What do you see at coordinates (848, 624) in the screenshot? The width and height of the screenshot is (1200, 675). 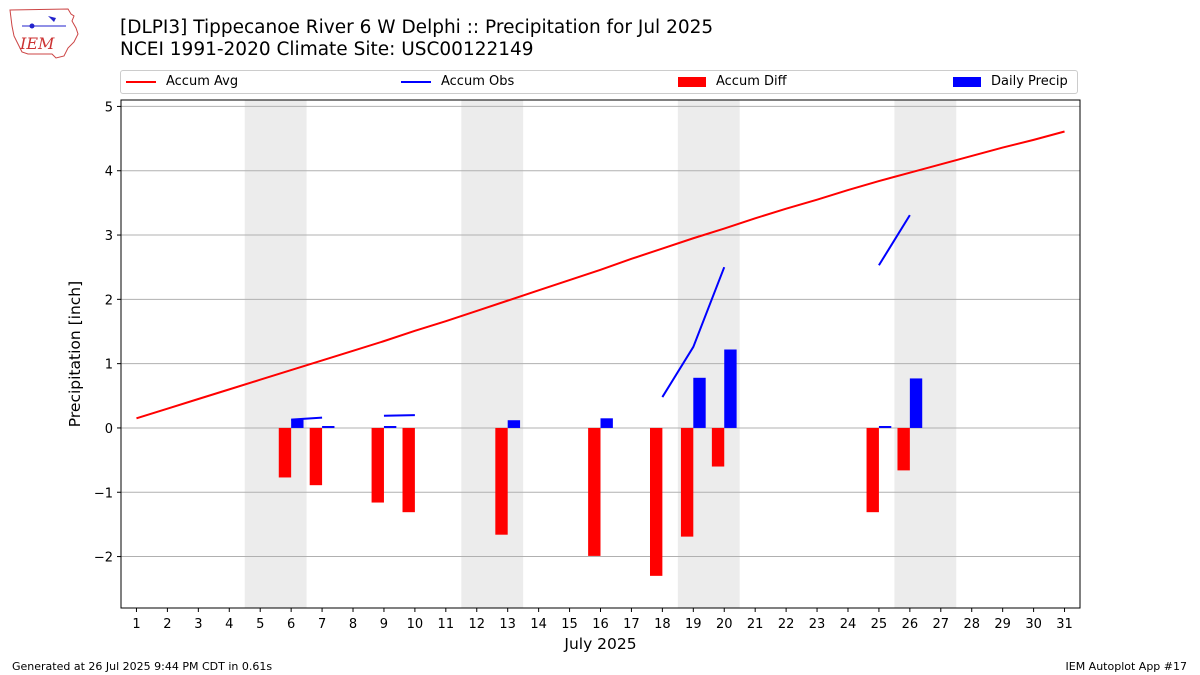 I see `x-tick-label: 24` at bounding box center [848, 624].